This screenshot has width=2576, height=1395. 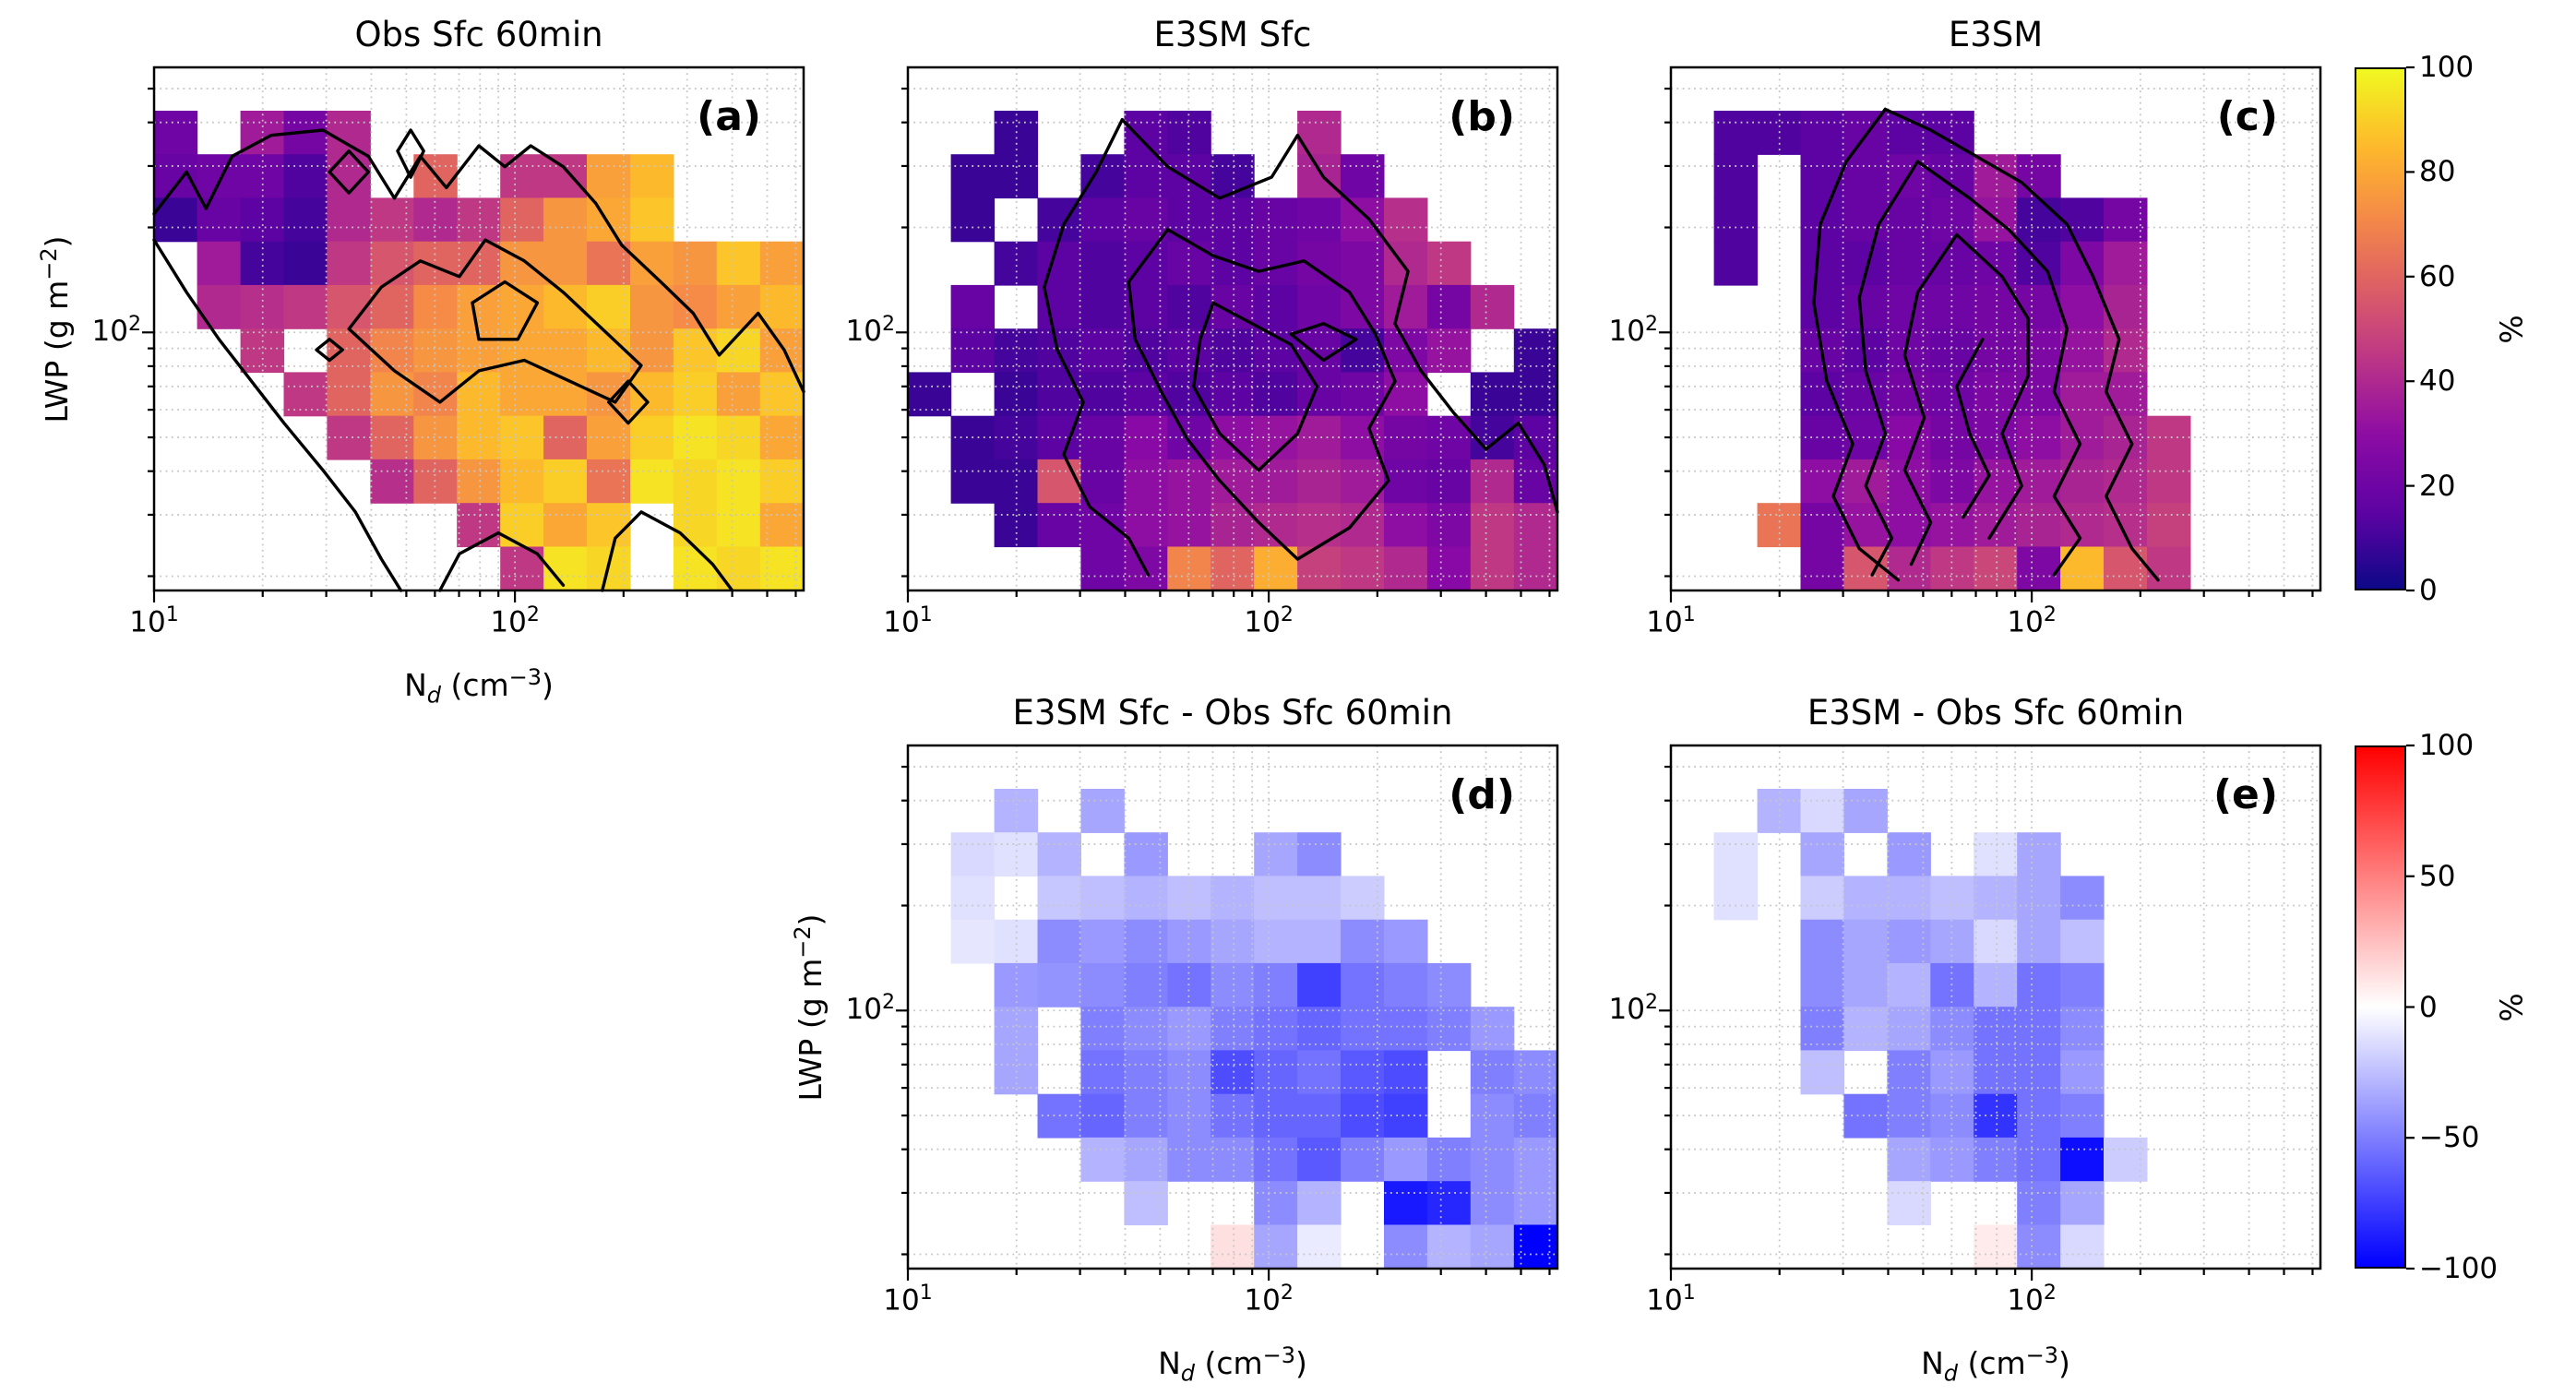 I want to click on axis-label-token: ), so click(x=1301, y=1363).